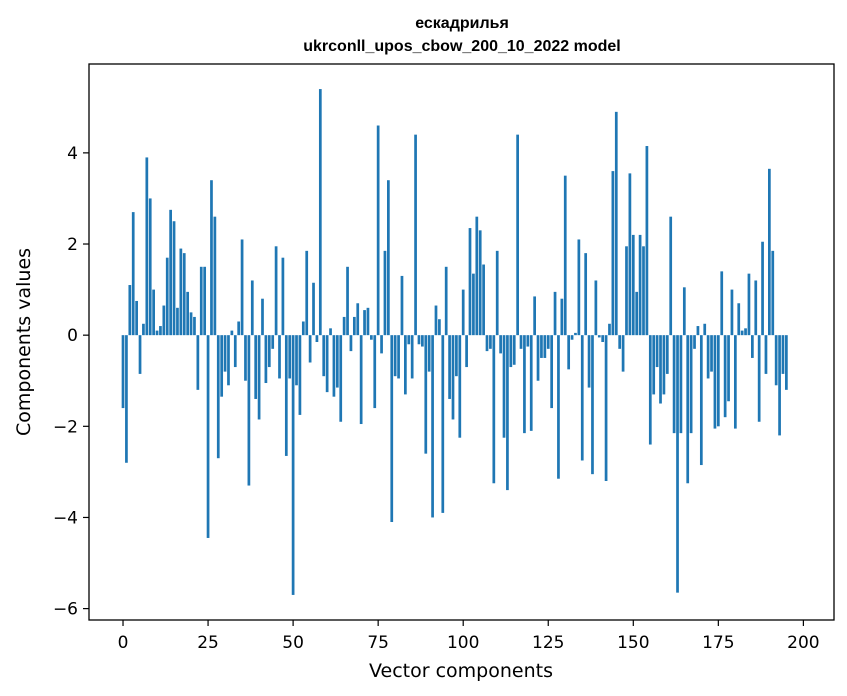 The width and height of the screenshot is (847, 696). I want to click on x-tick-label: 200, so click(803, 643).